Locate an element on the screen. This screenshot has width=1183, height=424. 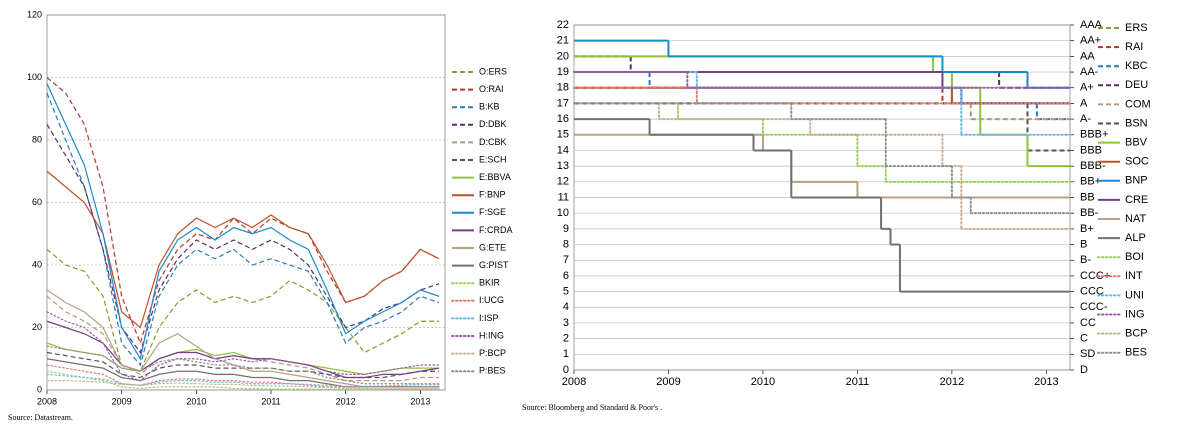
y2-tick-label: B is located at coordinates (1083, 244).